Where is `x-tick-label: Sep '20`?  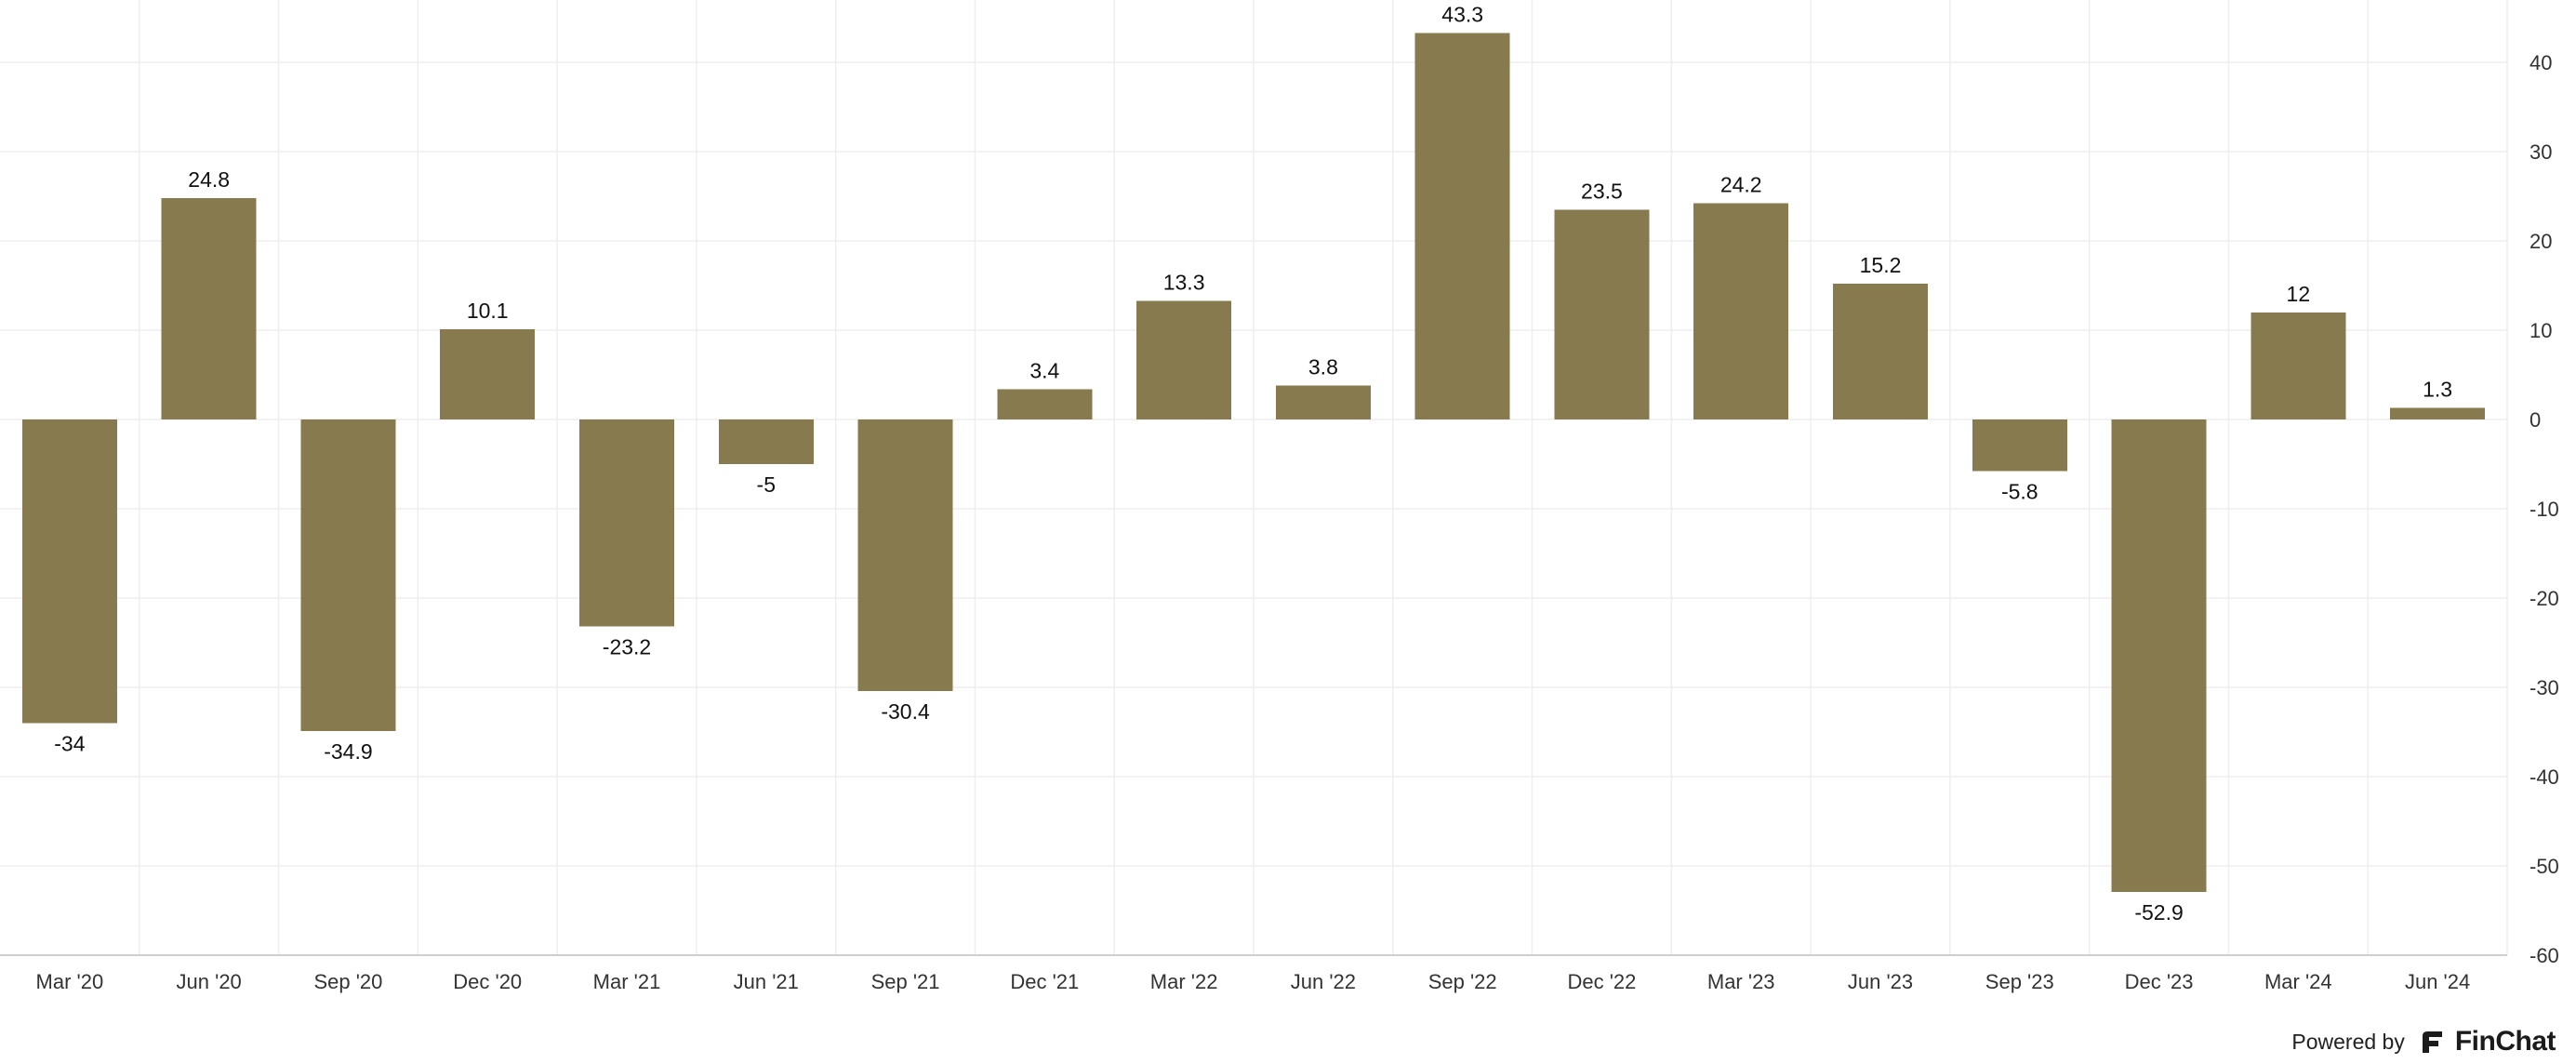
x-tick-label: Sep '20 is located at coordinates (347, 981).